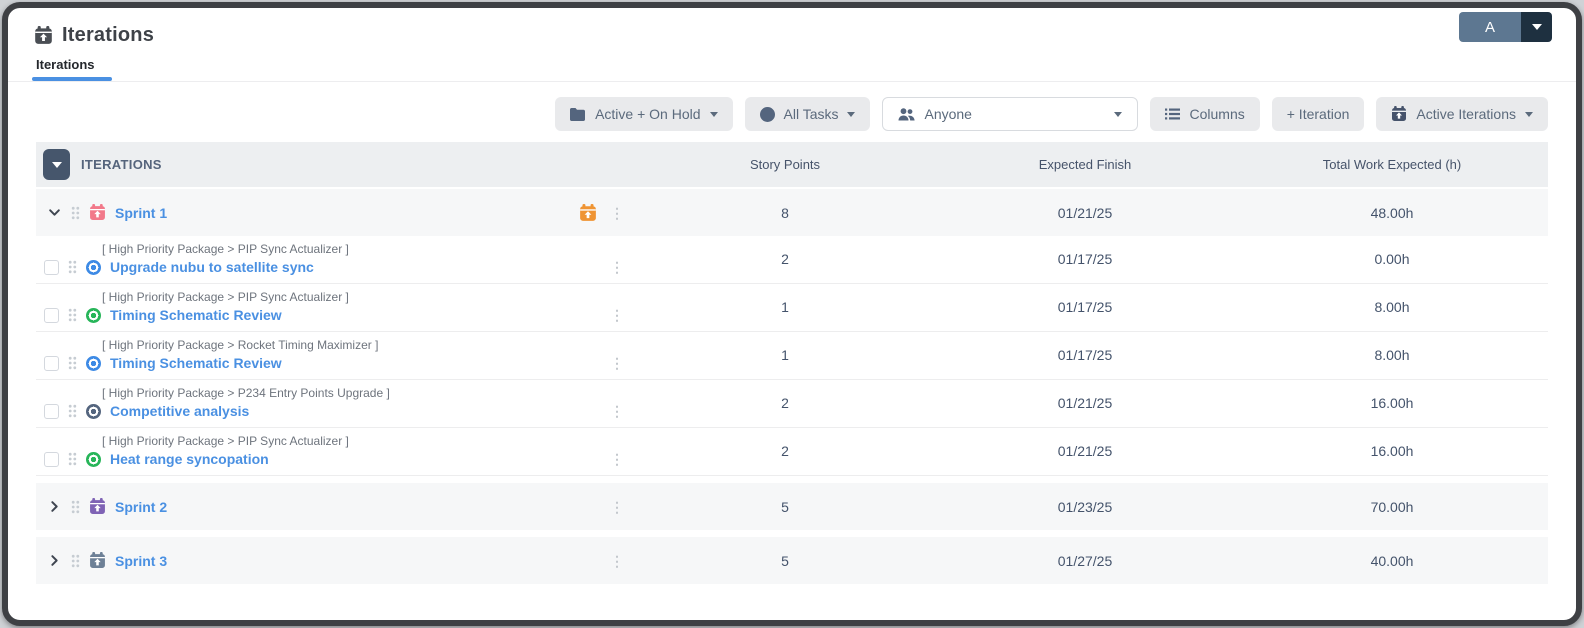  Describe the element at coordinates (180, 411) in the screenshot. I see `task-link: Competitive analysis` at that location.